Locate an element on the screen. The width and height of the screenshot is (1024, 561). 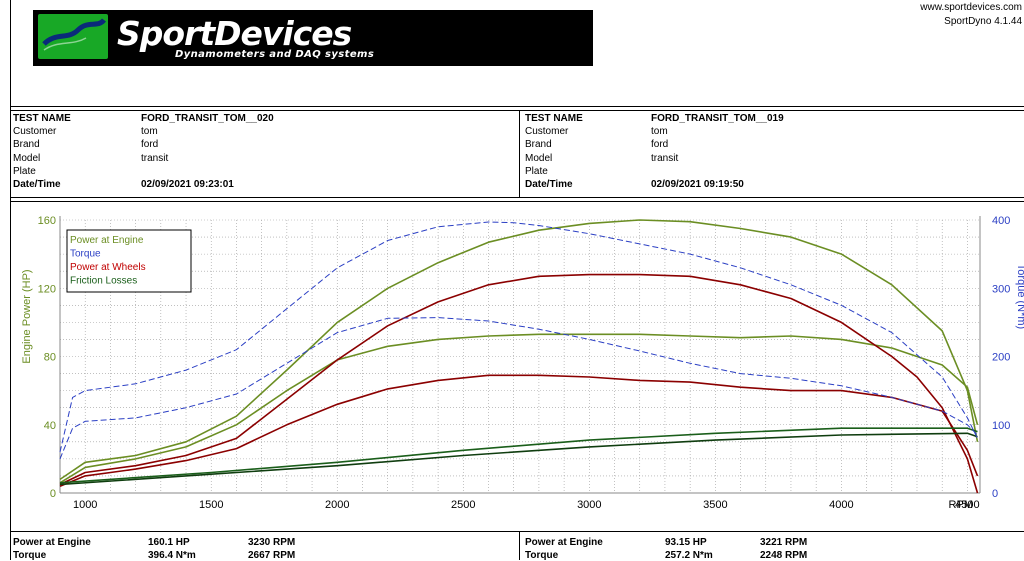
y-left-tick-label: 80 is located at coordinates (50, 358).